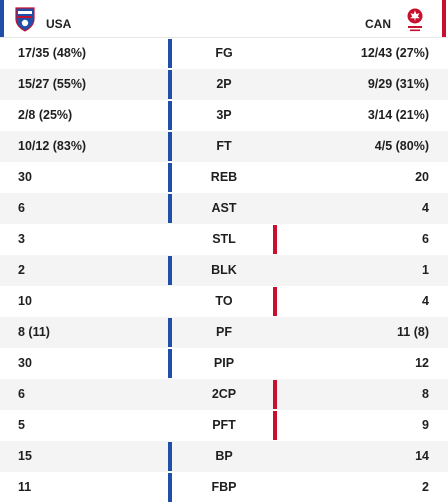  Describe the element at coordinates (413, 332) in the screenshot. I see `away-stat-value: 11 (8)` at that location.